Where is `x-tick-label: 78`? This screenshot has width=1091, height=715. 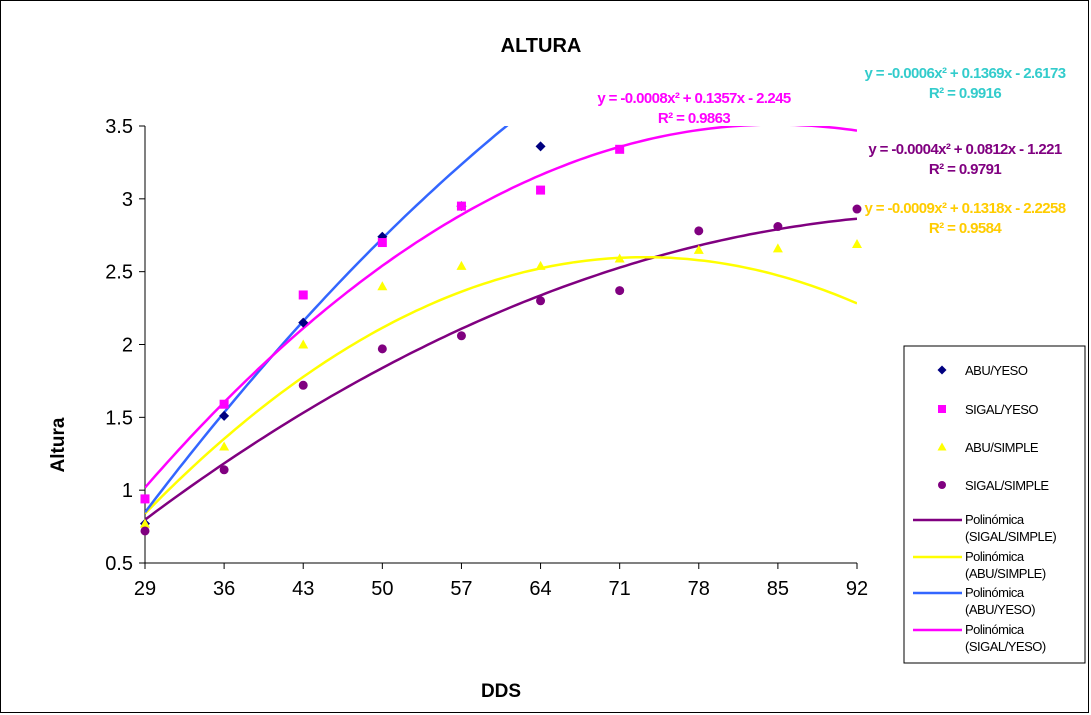 x-tick-label: 78 is located at coordinates (699, 589).